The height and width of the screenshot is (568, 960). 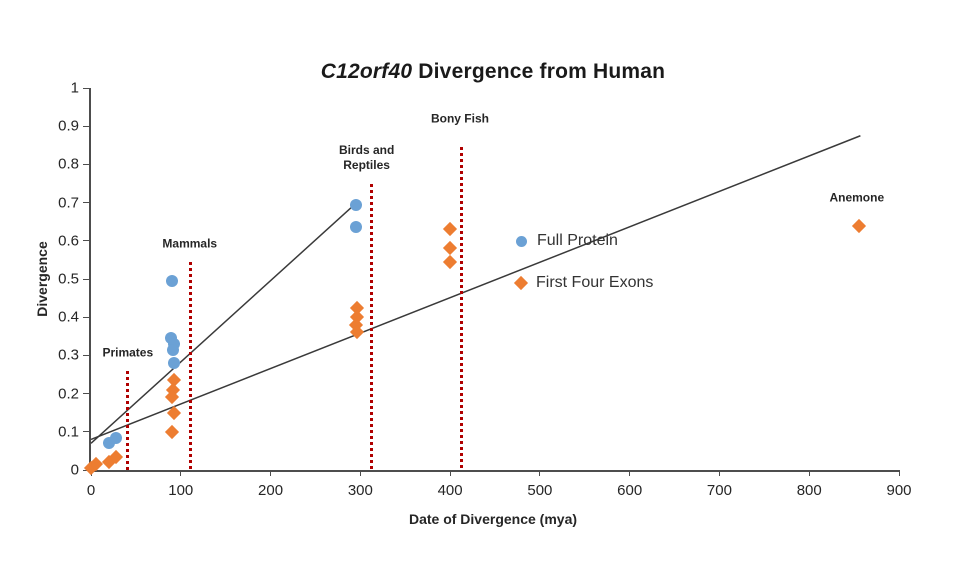 I want to click on chart-title-gene: C12orf40, so click(x=366, y=71).